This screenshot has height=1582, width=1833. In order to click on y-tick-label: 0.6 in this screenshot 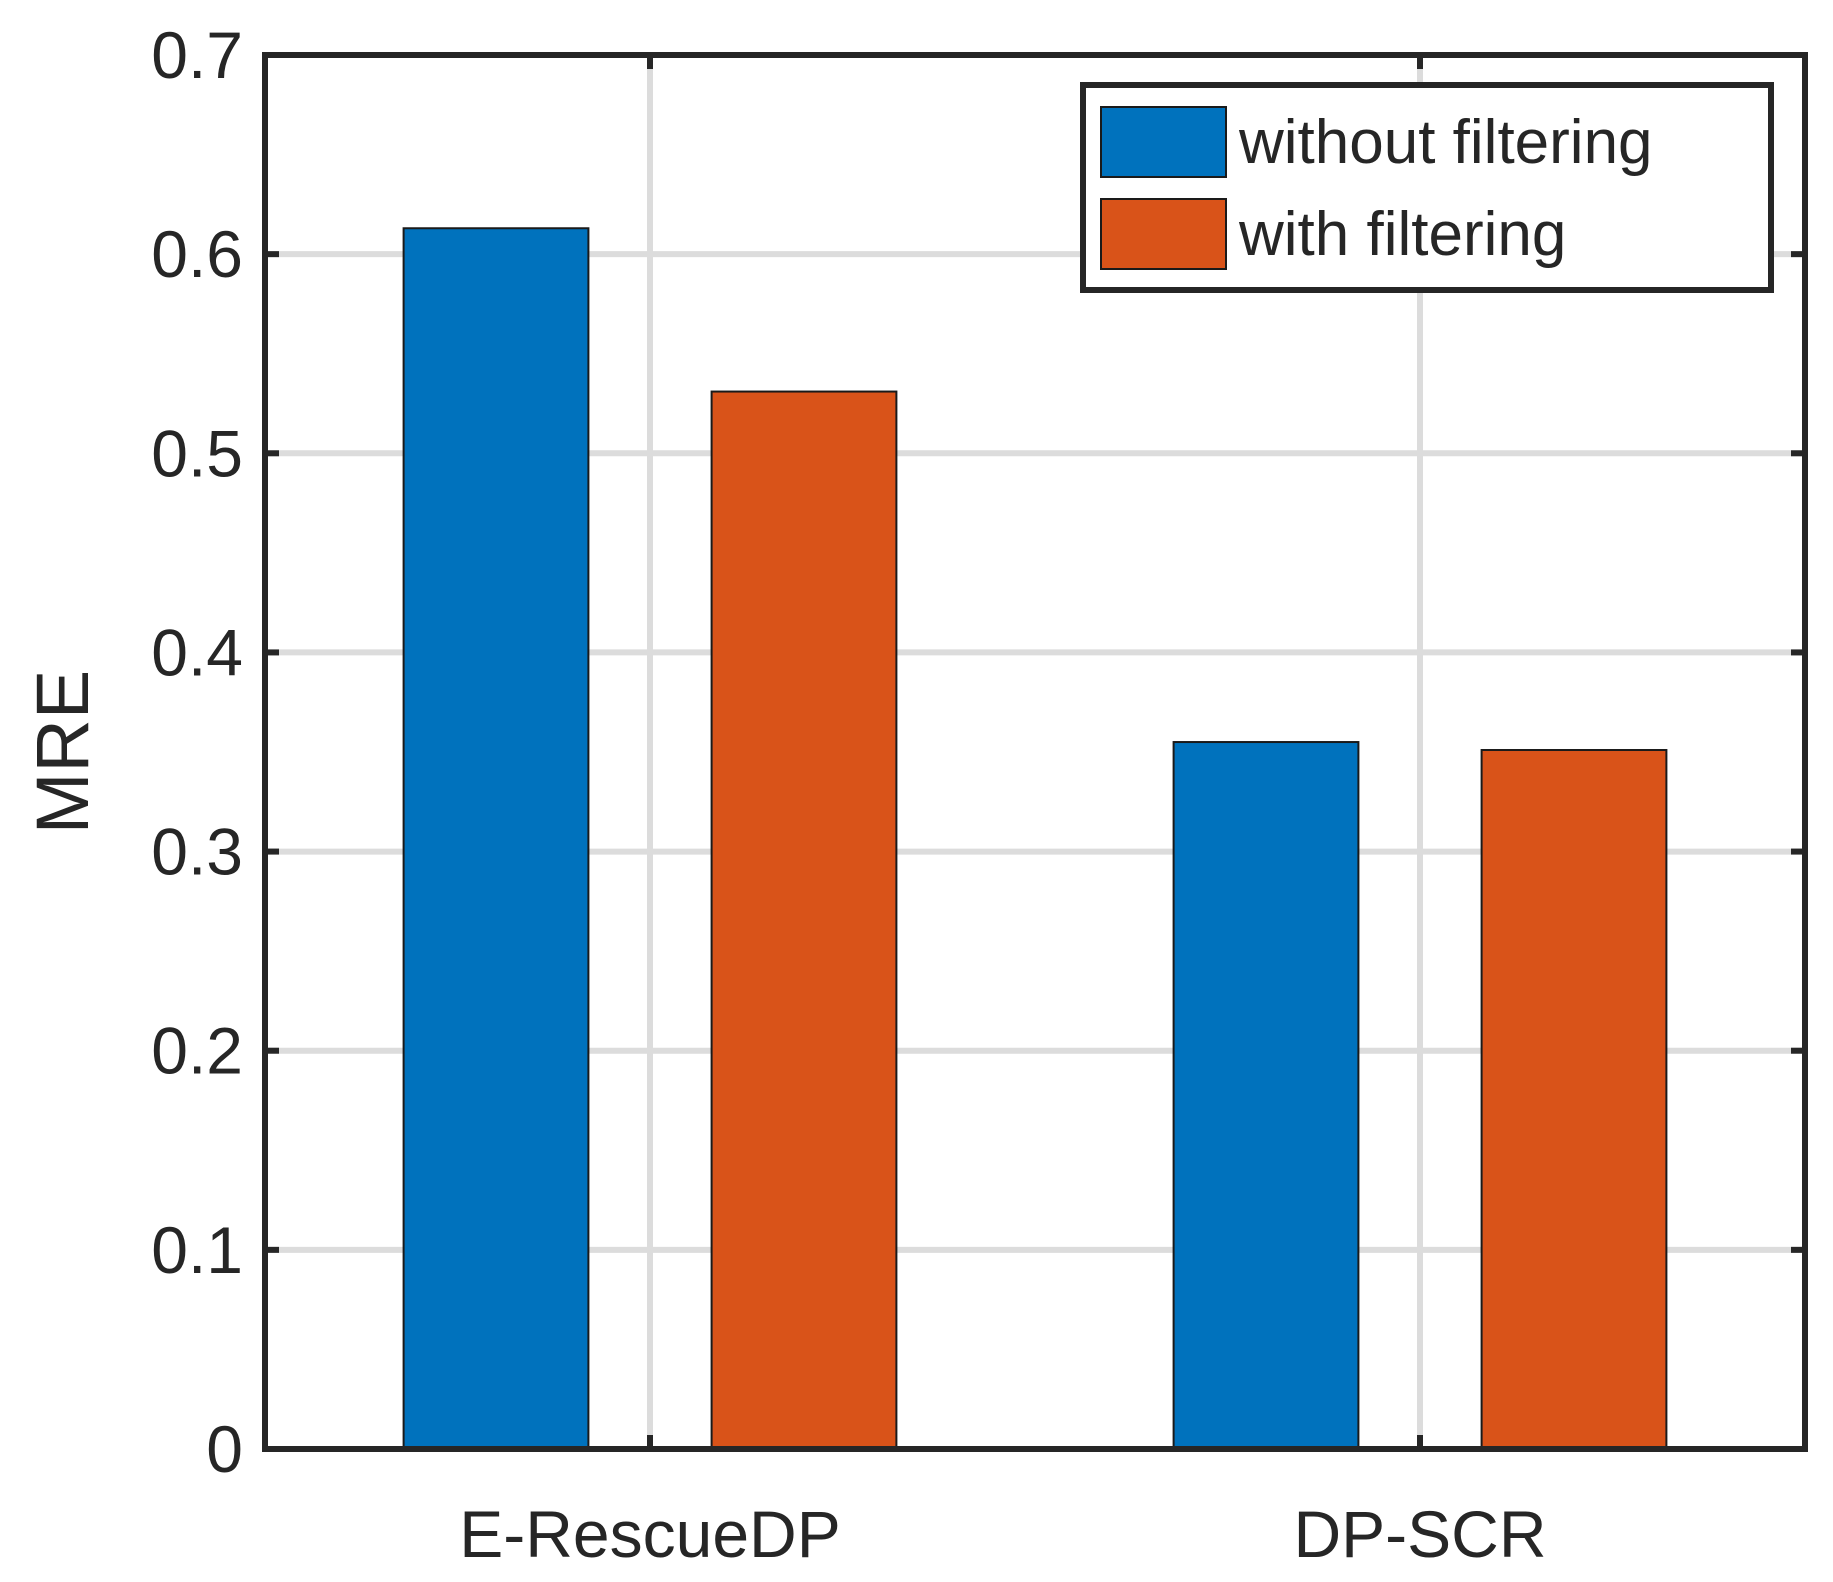, I will do `click(197, 254)`.